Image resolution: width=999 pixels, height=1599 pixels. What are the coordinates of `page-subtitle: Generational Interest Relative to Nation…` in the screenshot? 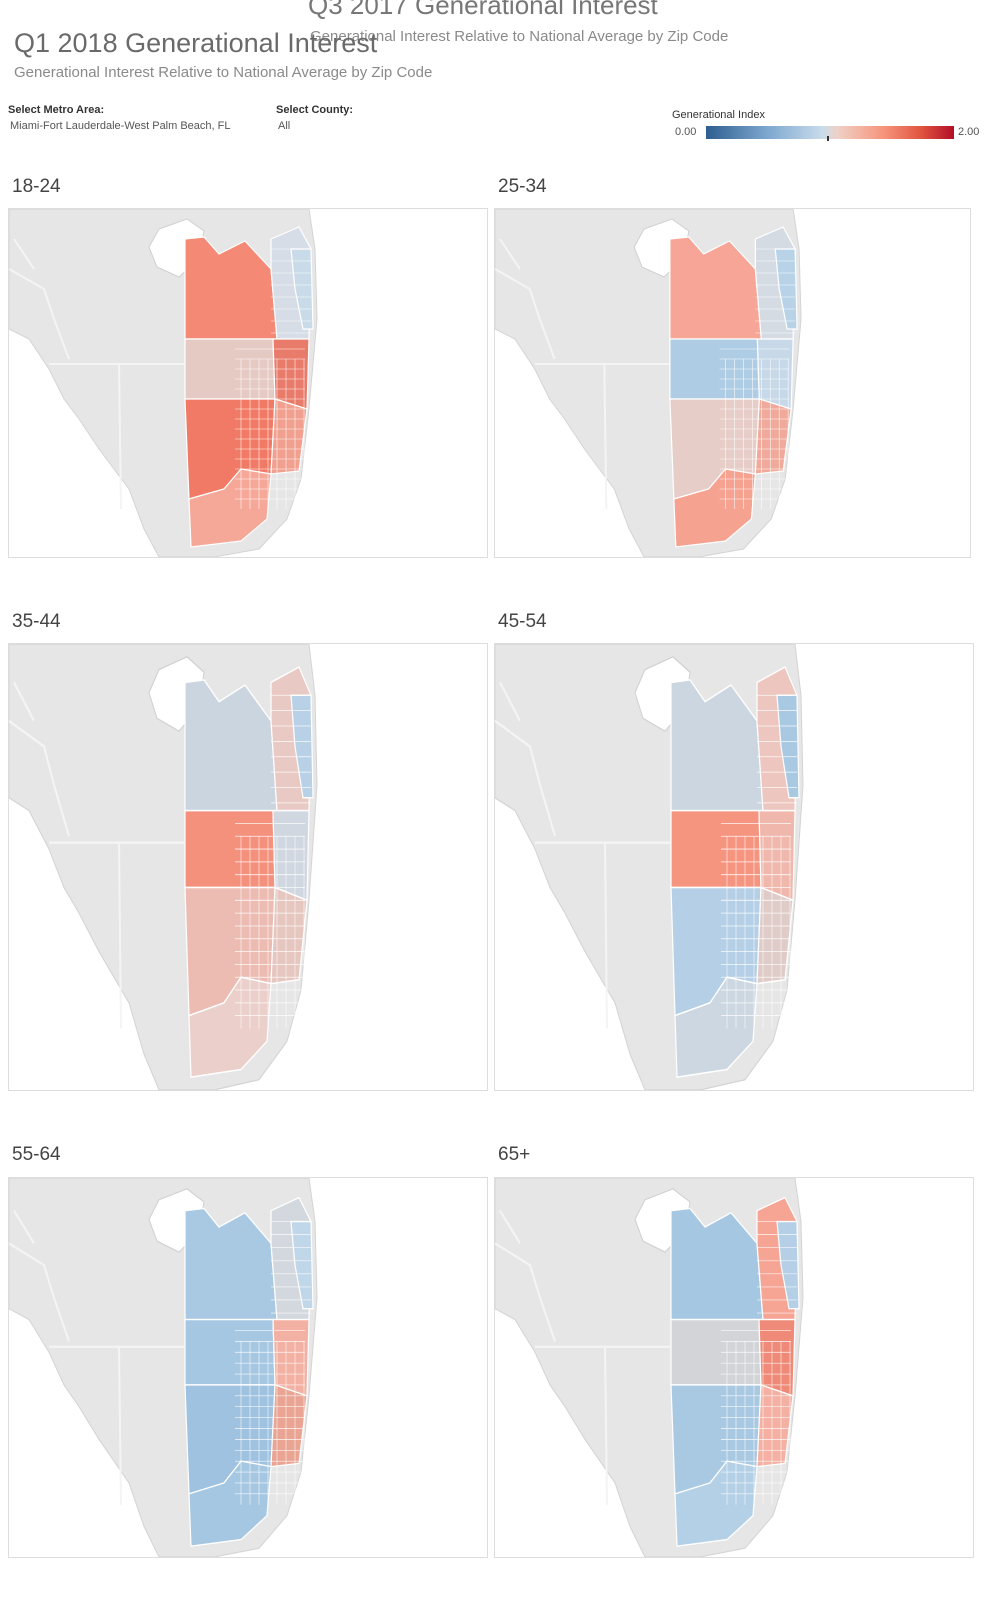 It's located at (223, 72).